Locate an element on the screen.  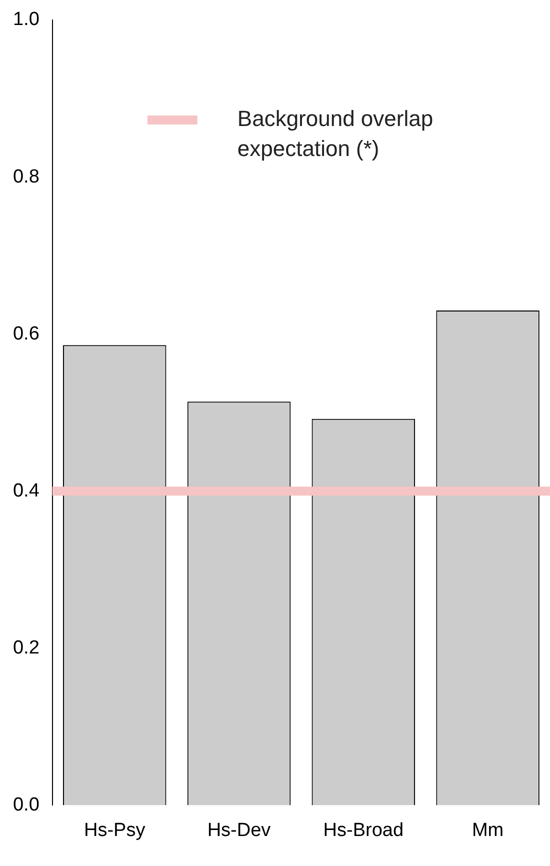
x-tick-label: Mm is located at coordinates (488, 830).